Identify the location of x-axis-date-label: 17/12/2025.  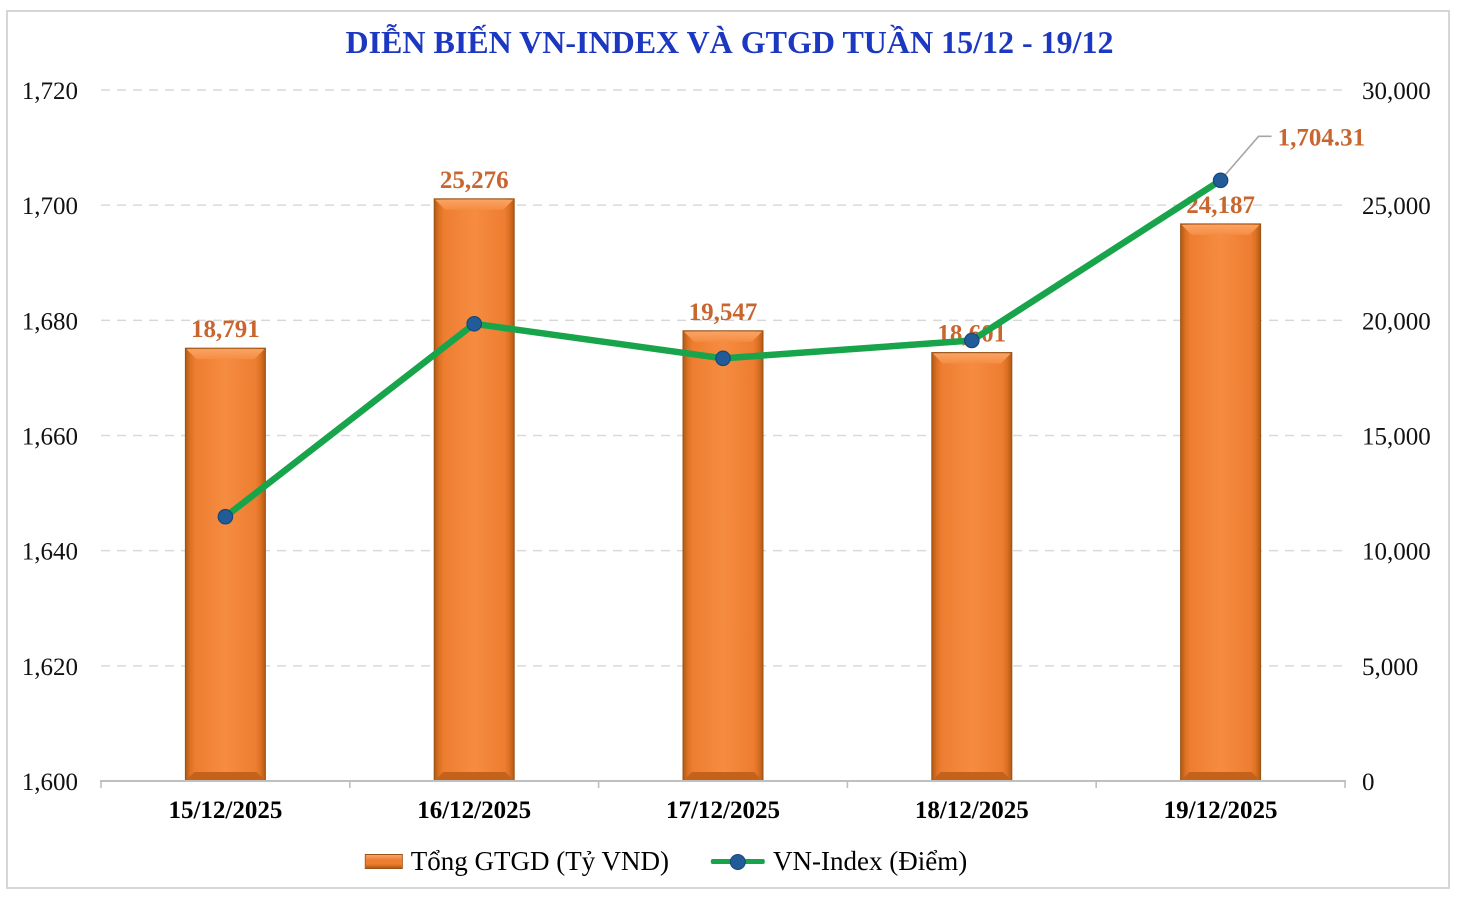
(723, 810).